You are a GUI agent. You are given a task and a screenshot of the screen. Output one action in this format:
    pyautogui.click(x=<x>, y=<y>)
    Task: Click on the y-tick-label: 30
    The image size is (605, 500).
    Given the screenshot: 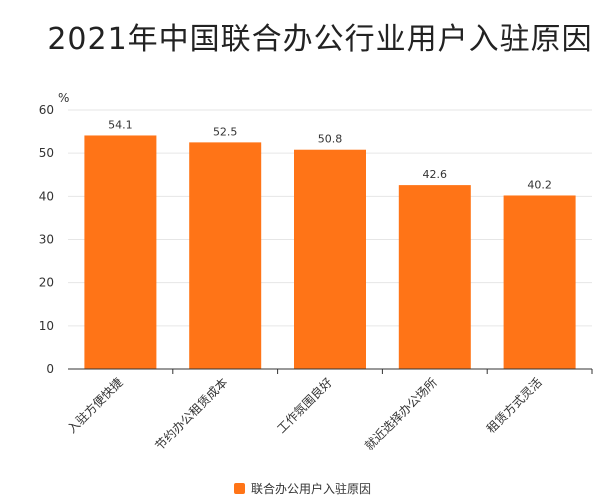 What is the action you would take?
    pyautogui.click(x=46, y=240)
    